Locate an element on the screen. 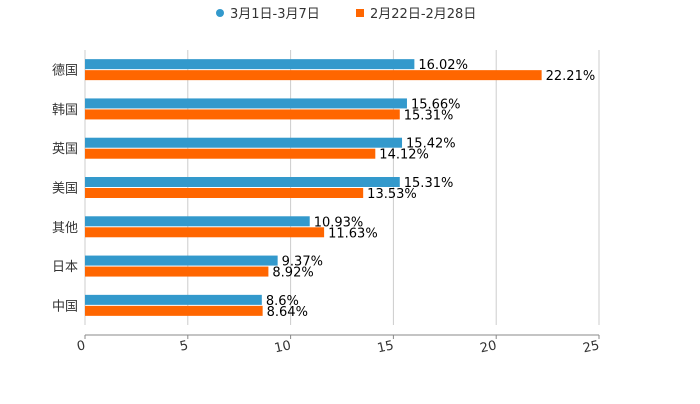  data-label: 9.37% is located at coordinates (302, 262).